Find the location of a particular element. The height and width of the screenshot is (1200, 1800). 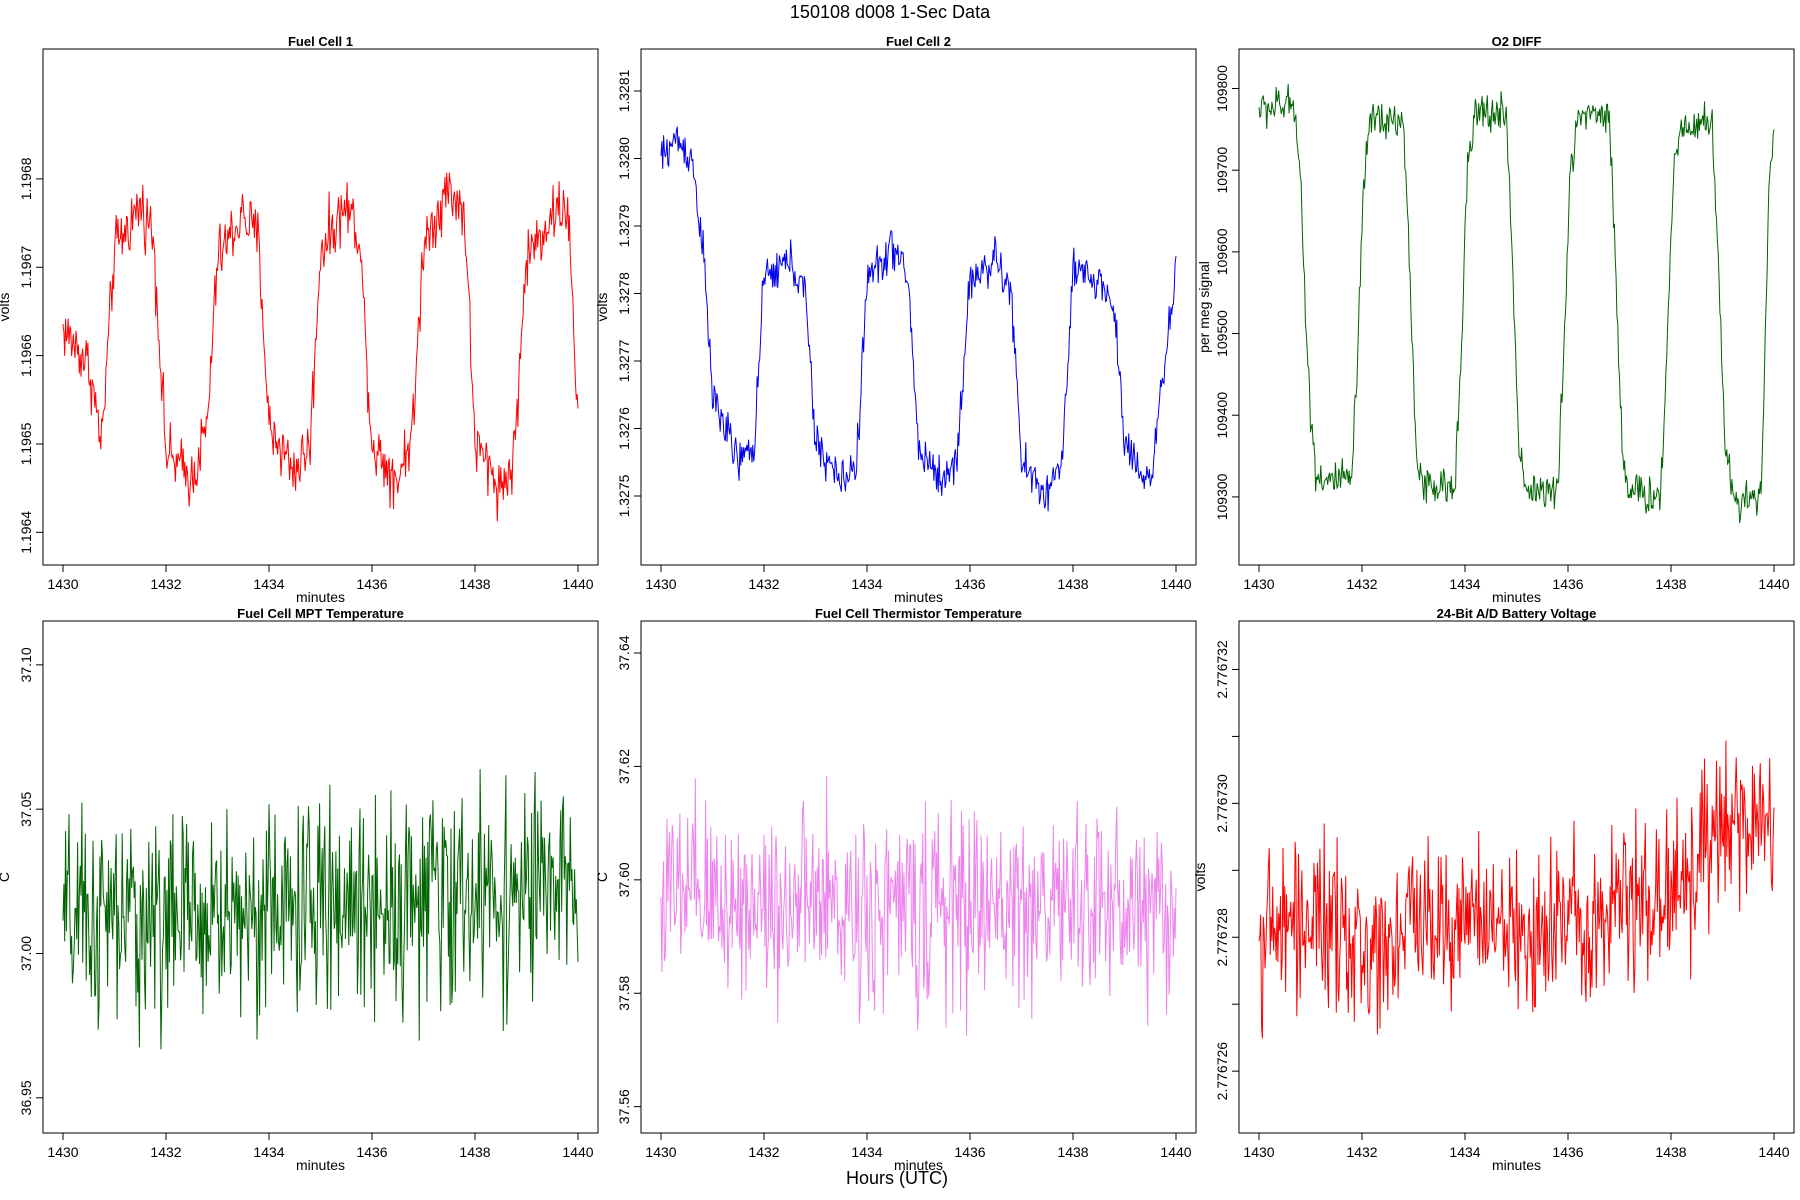

y-tick-label: 2.776728 is located at coordinates (1222, 937).